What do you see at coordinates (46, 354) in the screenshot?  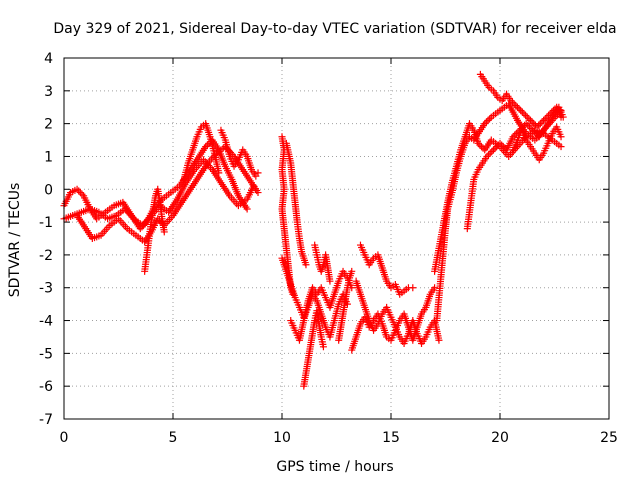 I see `y-tick-label: -5` at bounding box center [46, 354].